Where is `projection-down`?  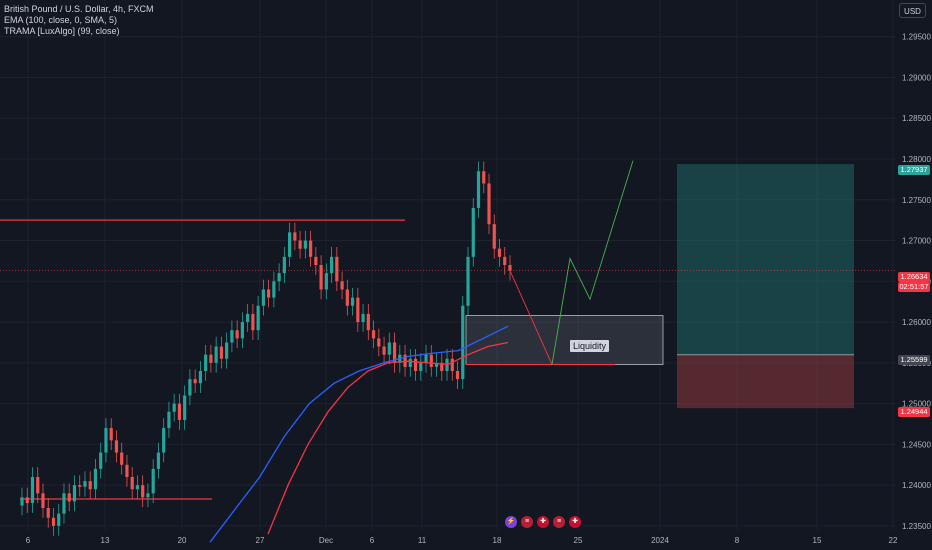 projection-down is located at coordinates (531, 317).